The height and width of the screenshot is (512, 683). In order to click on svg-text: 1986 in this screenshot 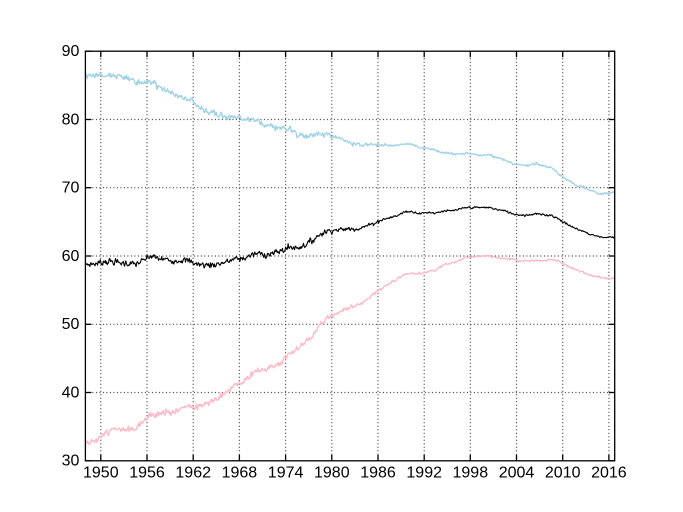, I will do `click(378, 473)`.